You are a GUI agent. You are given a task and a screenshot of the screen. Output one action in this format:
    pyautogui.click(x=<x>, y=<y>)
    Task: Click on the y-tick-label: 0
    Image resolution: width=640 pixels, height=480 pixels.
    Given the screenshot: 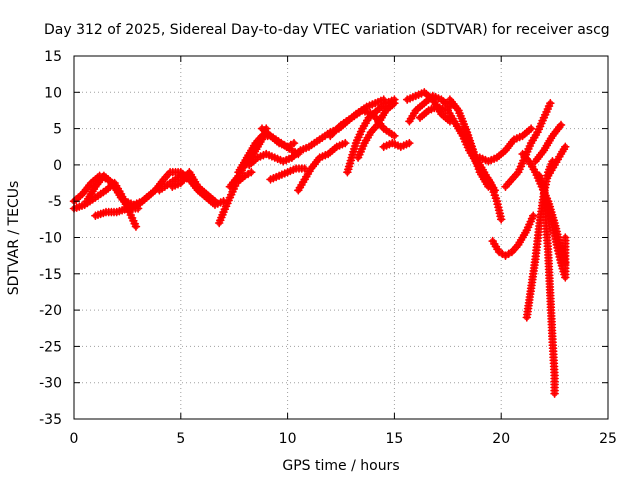 What is the action you would take?
    pyautogui.click(x=57, y=166)
    